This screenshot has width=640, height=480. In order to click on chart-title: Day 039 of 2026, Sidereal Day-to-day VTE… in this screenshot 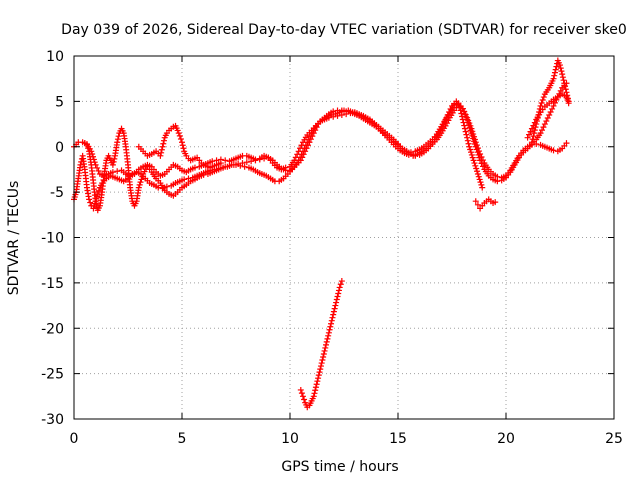, I will do `click(344, 30)`.